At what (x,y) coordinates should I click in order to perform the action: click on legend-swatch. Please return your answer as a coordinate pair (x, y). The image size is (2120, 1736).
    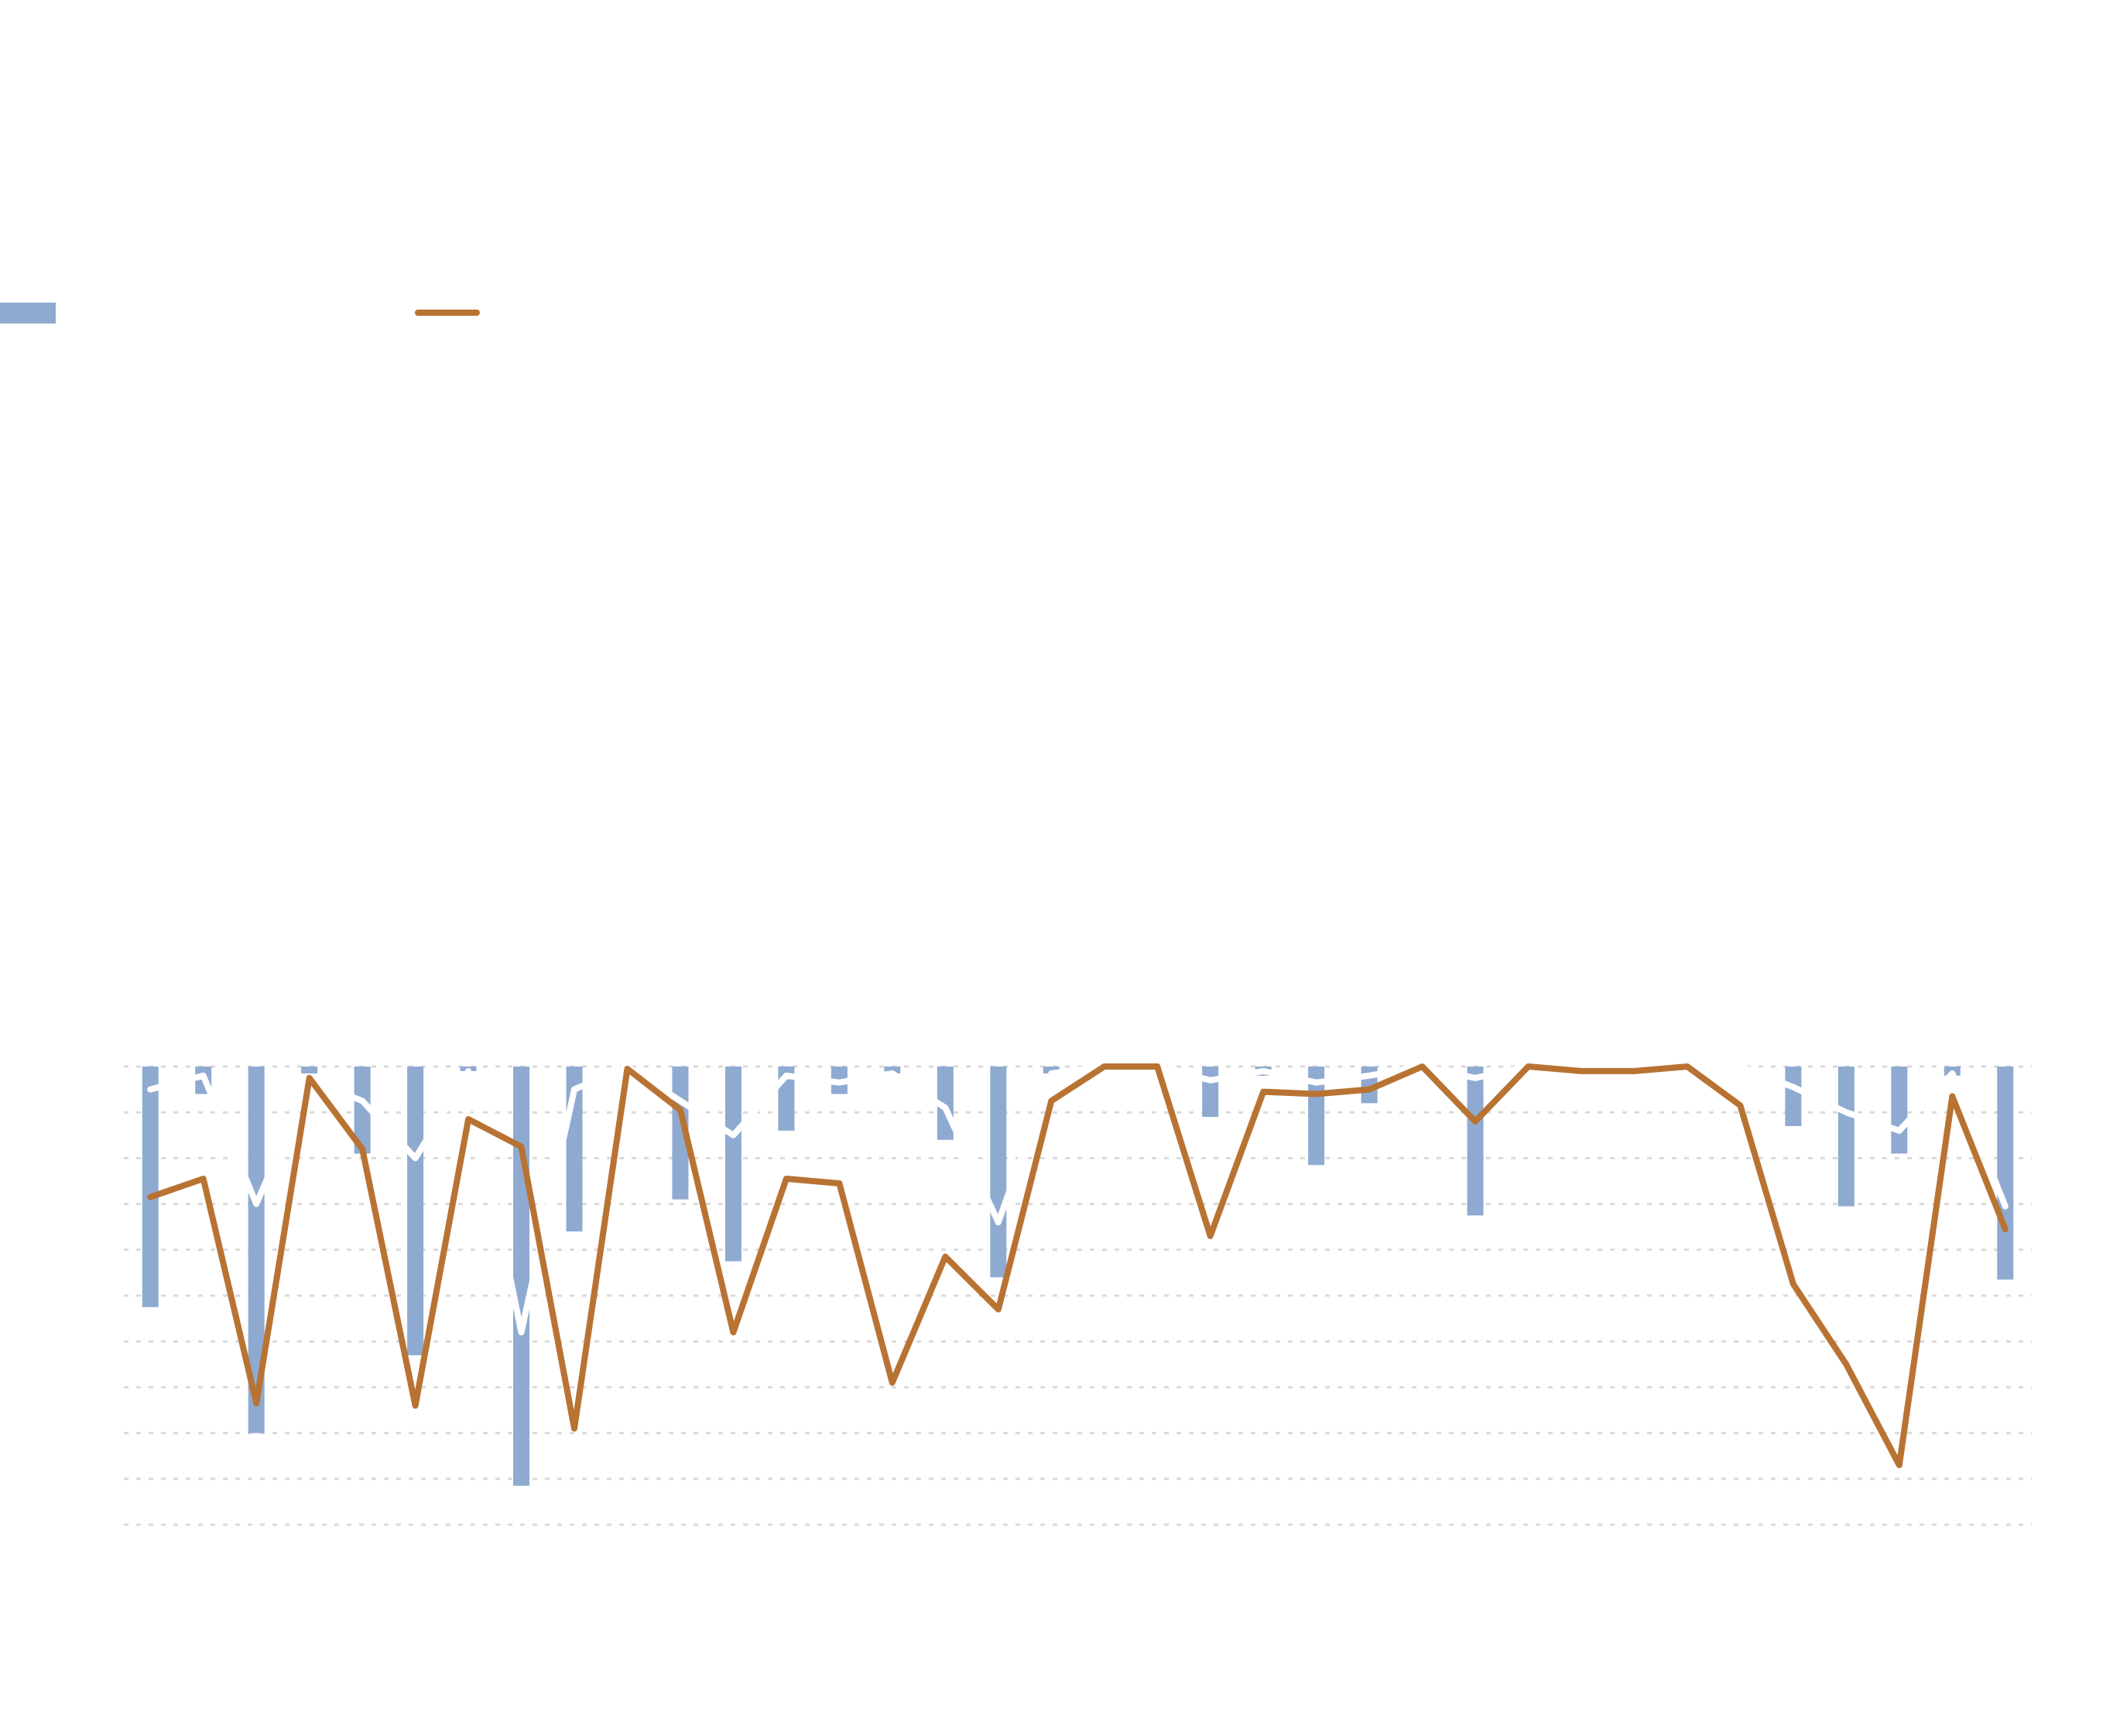
    Looking at the image, I should click on (28, 313).